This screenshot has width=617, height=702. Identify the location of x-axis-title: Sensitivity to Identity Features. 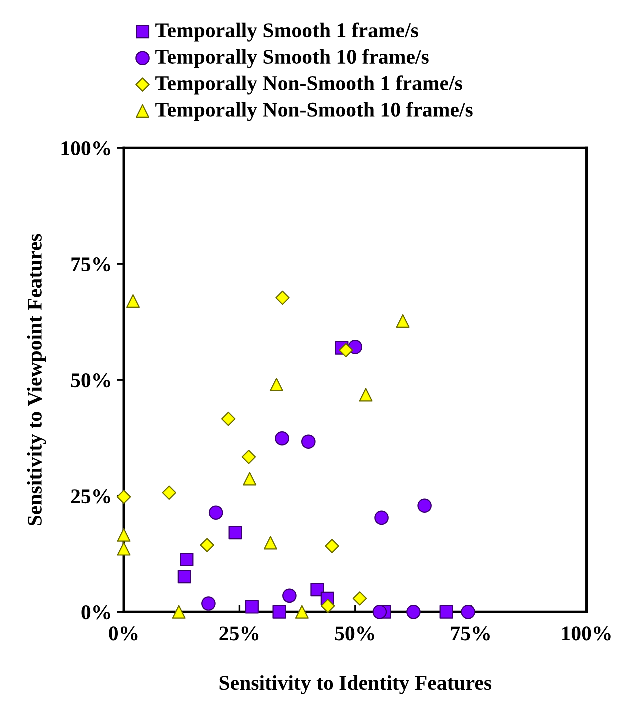
(356, 684).